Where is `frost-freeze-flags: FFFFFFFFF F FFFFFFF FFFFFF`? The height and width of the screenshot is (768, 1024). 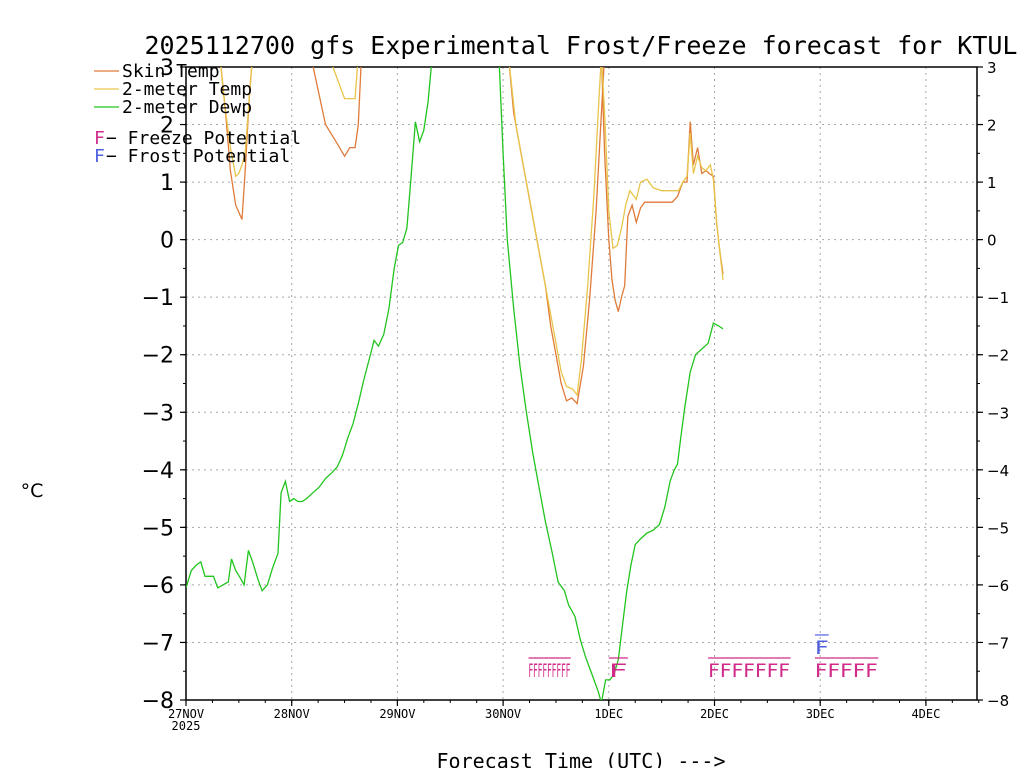
frost-freeze-flags: FFFFFFFFF F FFFFFFF FFFFFF is located at coordinates (703, 658).